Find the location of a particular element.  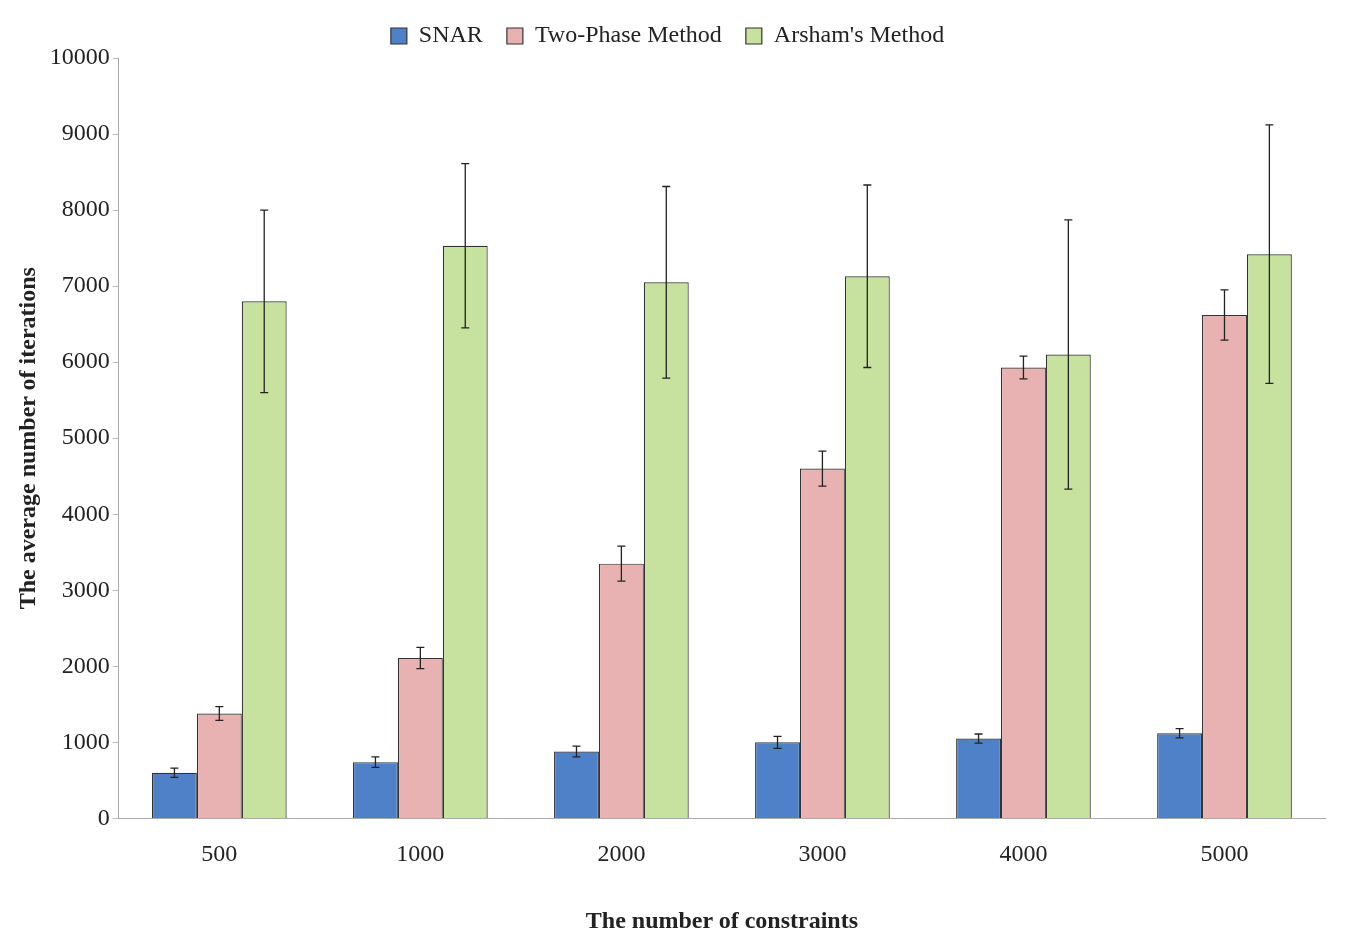

y-tick-label: 6000 is located at coordinates (85, 360).